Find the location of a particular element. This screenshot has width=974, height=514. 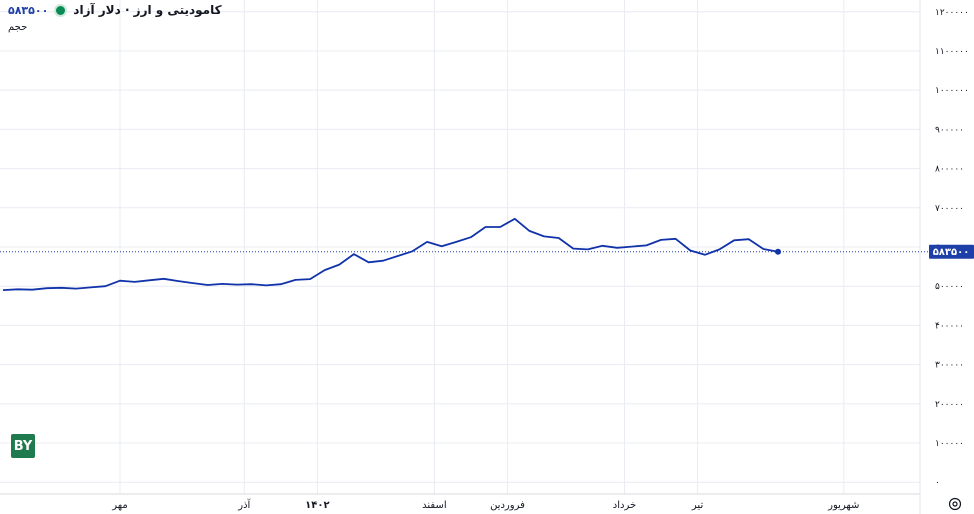

y-tick-label: ۵۰۰۰۰۰ is located at coordinates (949, 287).